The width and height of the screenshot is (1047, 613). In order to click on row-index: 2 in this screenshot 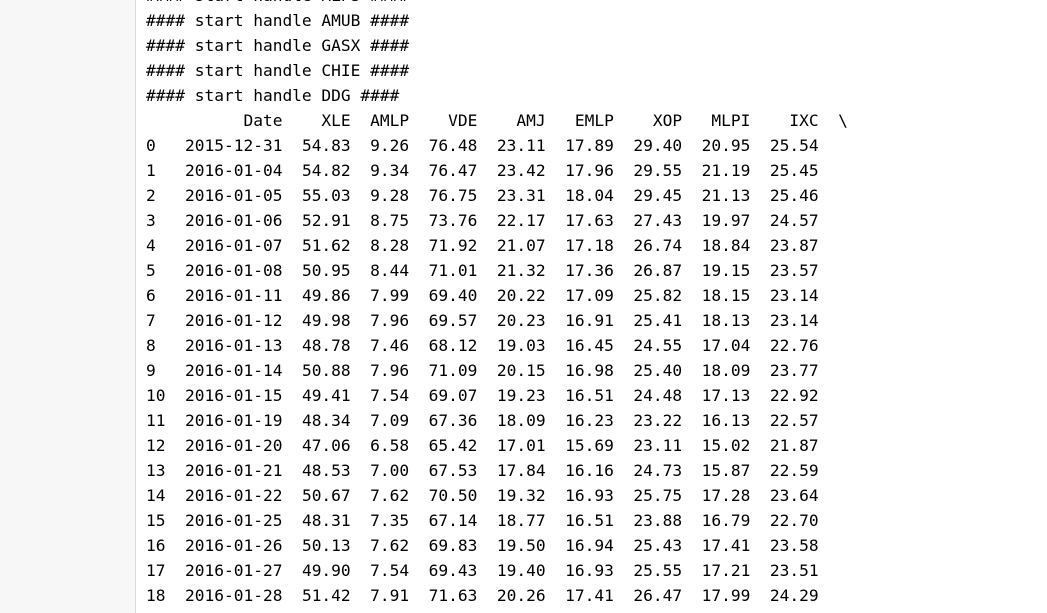, I will do `click(156, 195)`.